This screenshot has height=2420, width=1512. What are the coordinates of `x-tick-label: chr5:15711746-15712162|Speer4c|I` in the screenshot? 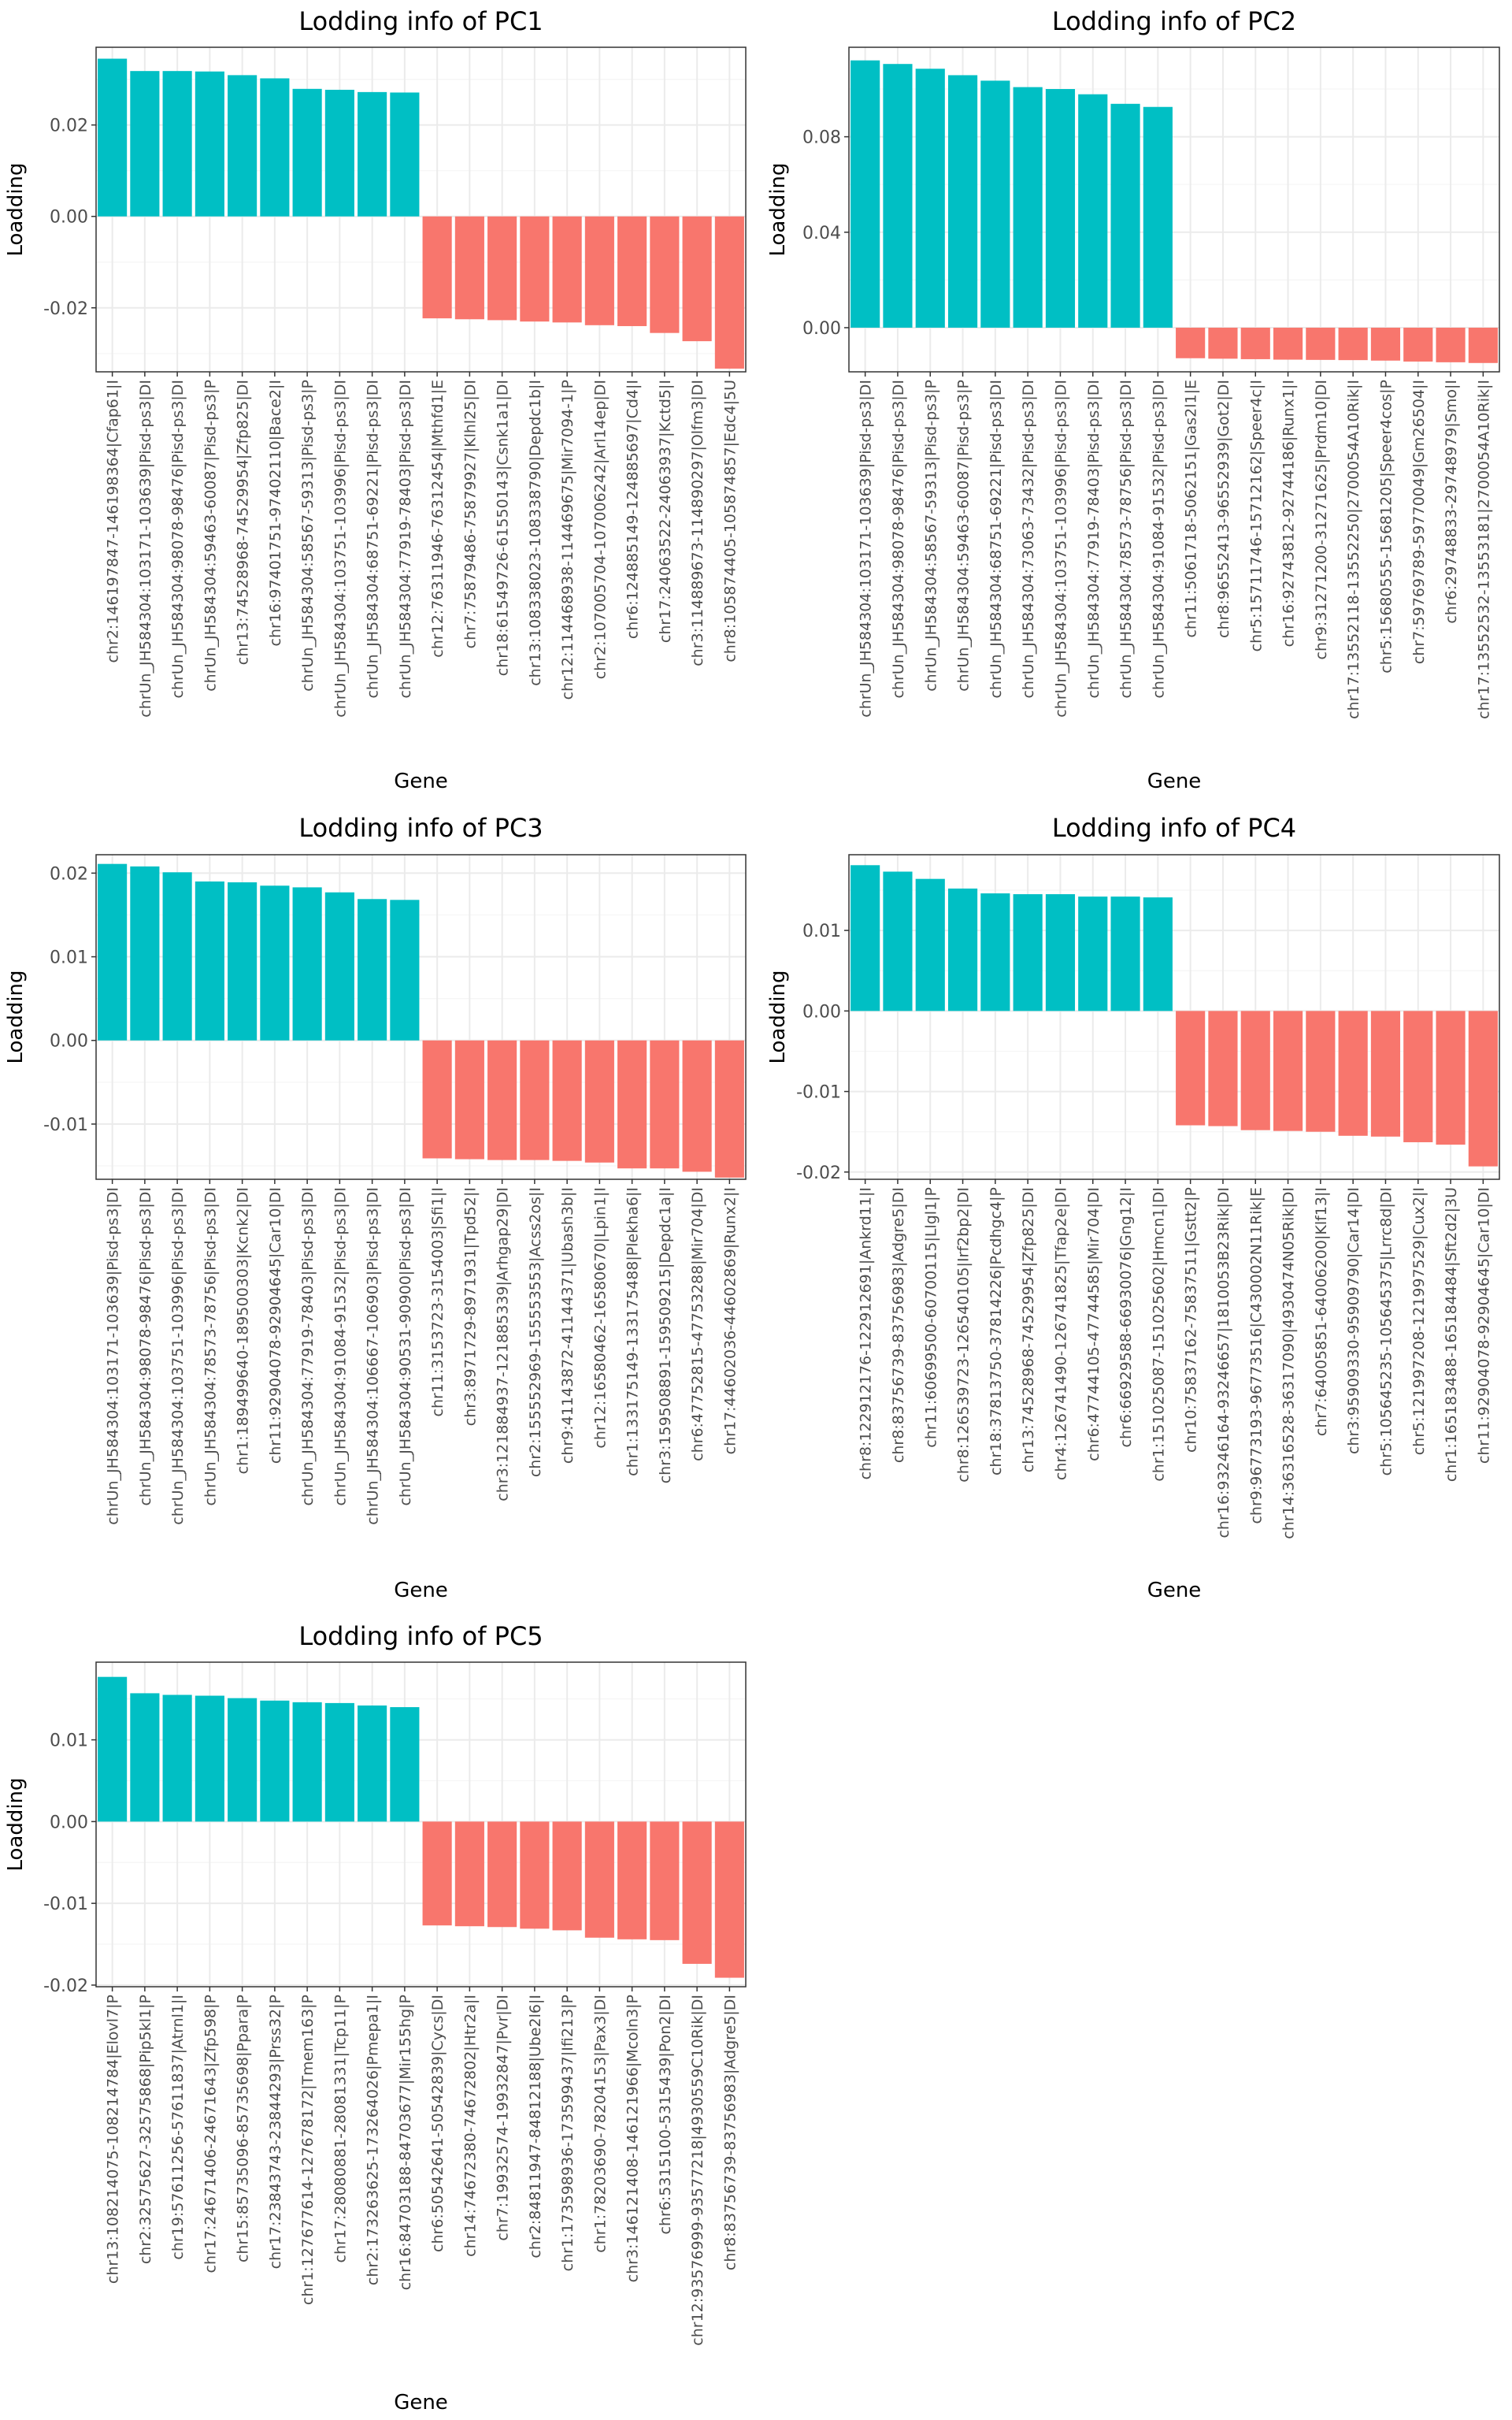 It's located at (1256, 515).